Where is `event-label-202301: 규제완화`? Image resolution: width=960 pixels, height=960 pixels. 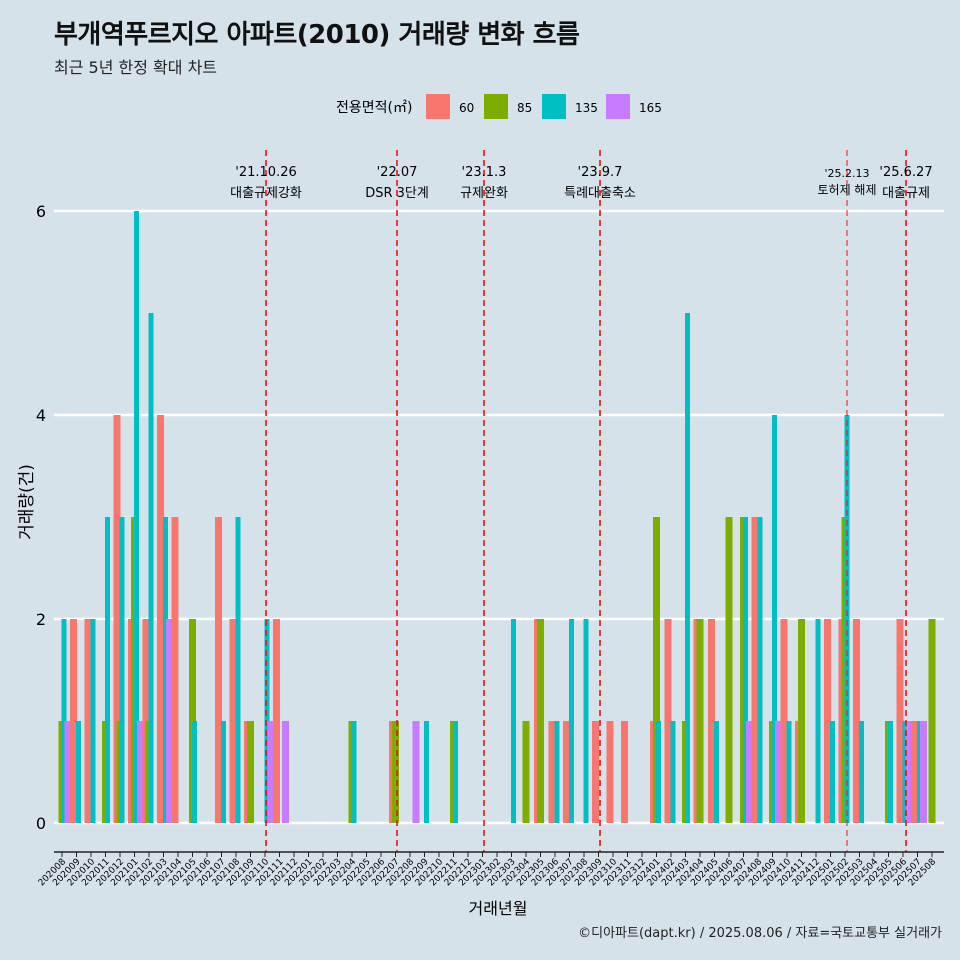
event-label-202301: 규제완화 is located at coordinates (484, 193).